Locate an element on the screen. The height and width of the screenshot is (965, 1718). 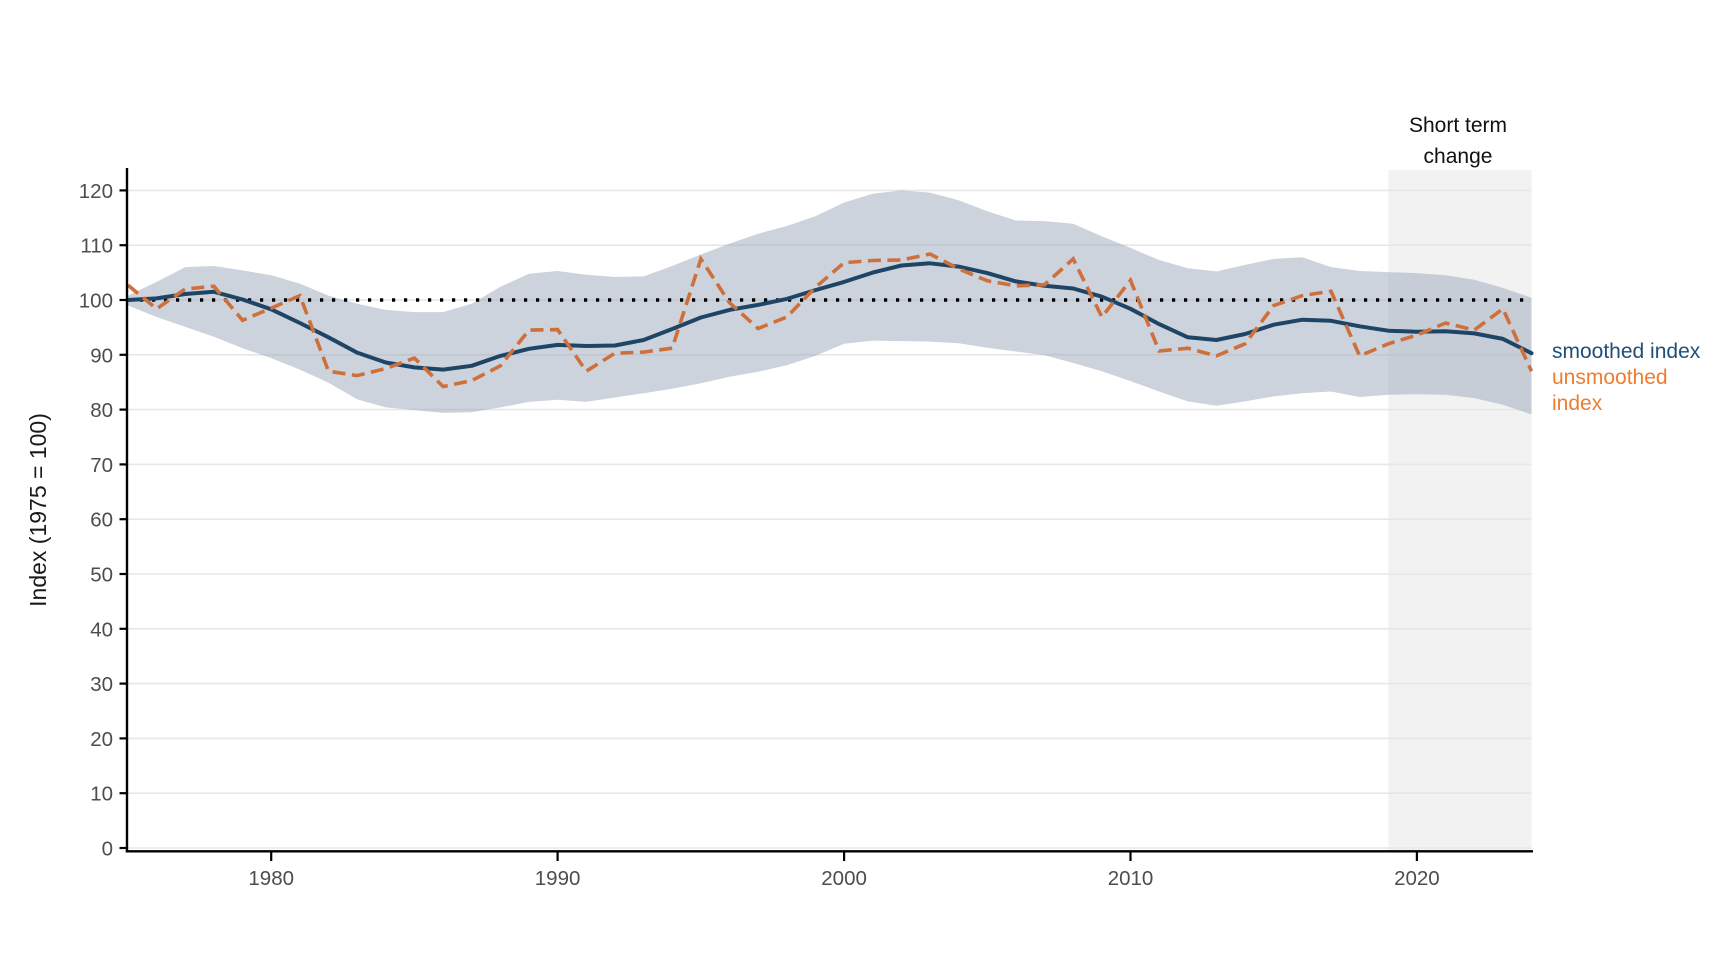
x-tick-label-2010: 2010 is located at coordinates (1131, 878).